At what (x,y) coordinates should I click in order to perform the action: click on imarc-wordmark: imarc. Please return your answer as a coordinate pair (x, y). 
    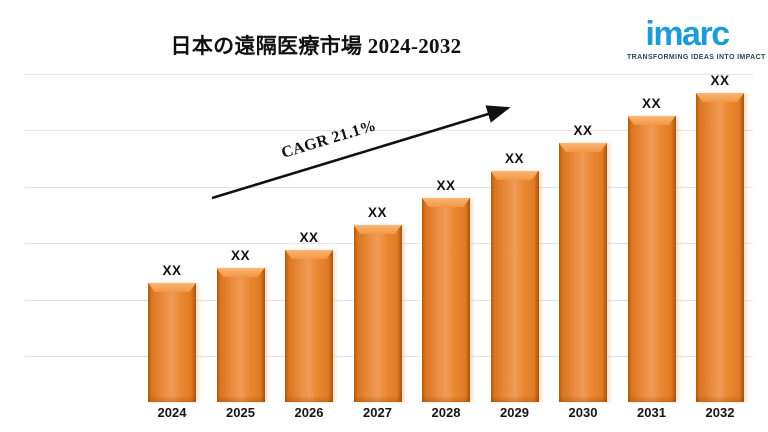
    Looking at the image, I should click on (687, 34).